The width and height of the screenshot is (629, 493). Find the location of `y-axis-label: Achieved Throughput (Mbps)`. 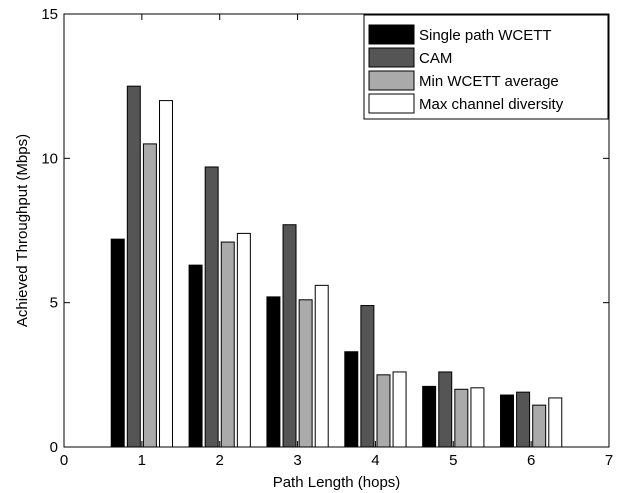

y-axis-label: Achieved Throughput (Mbps) is located at coordinates (22, 230).